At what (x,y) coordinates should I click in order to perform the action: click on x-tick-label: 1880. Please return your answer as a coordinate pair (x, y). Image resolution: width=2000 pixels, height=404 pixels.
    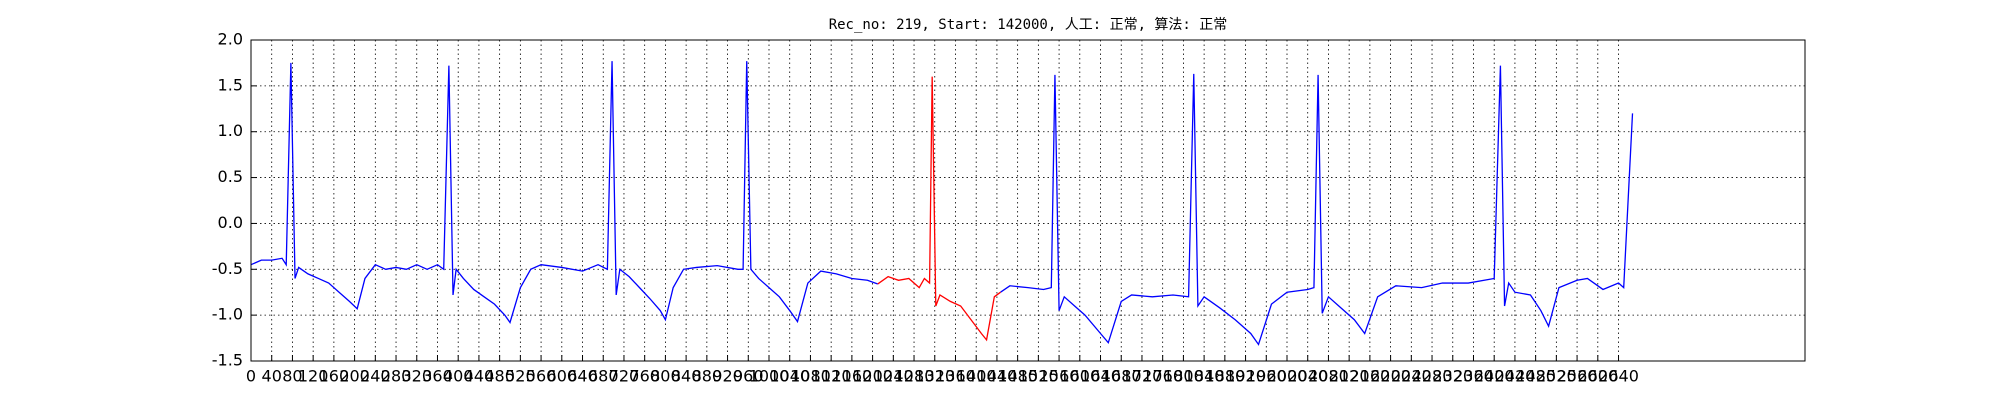
    Looking at the image, I should click on (1224, 376).